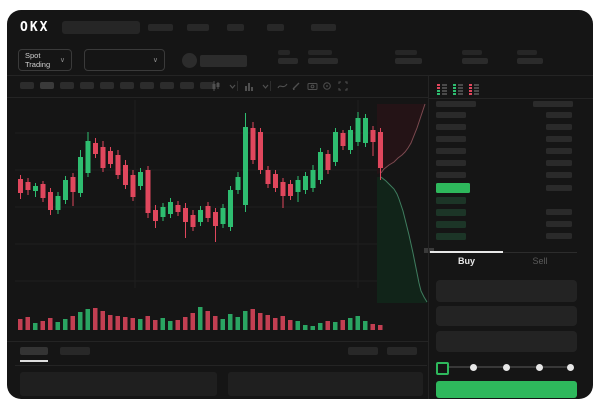 Image resolution: width=603 pixels, height=405 pixels. Describe the element at coordinates (559, 224) in the screenshot. I see `bid-row-3-size` at that location.